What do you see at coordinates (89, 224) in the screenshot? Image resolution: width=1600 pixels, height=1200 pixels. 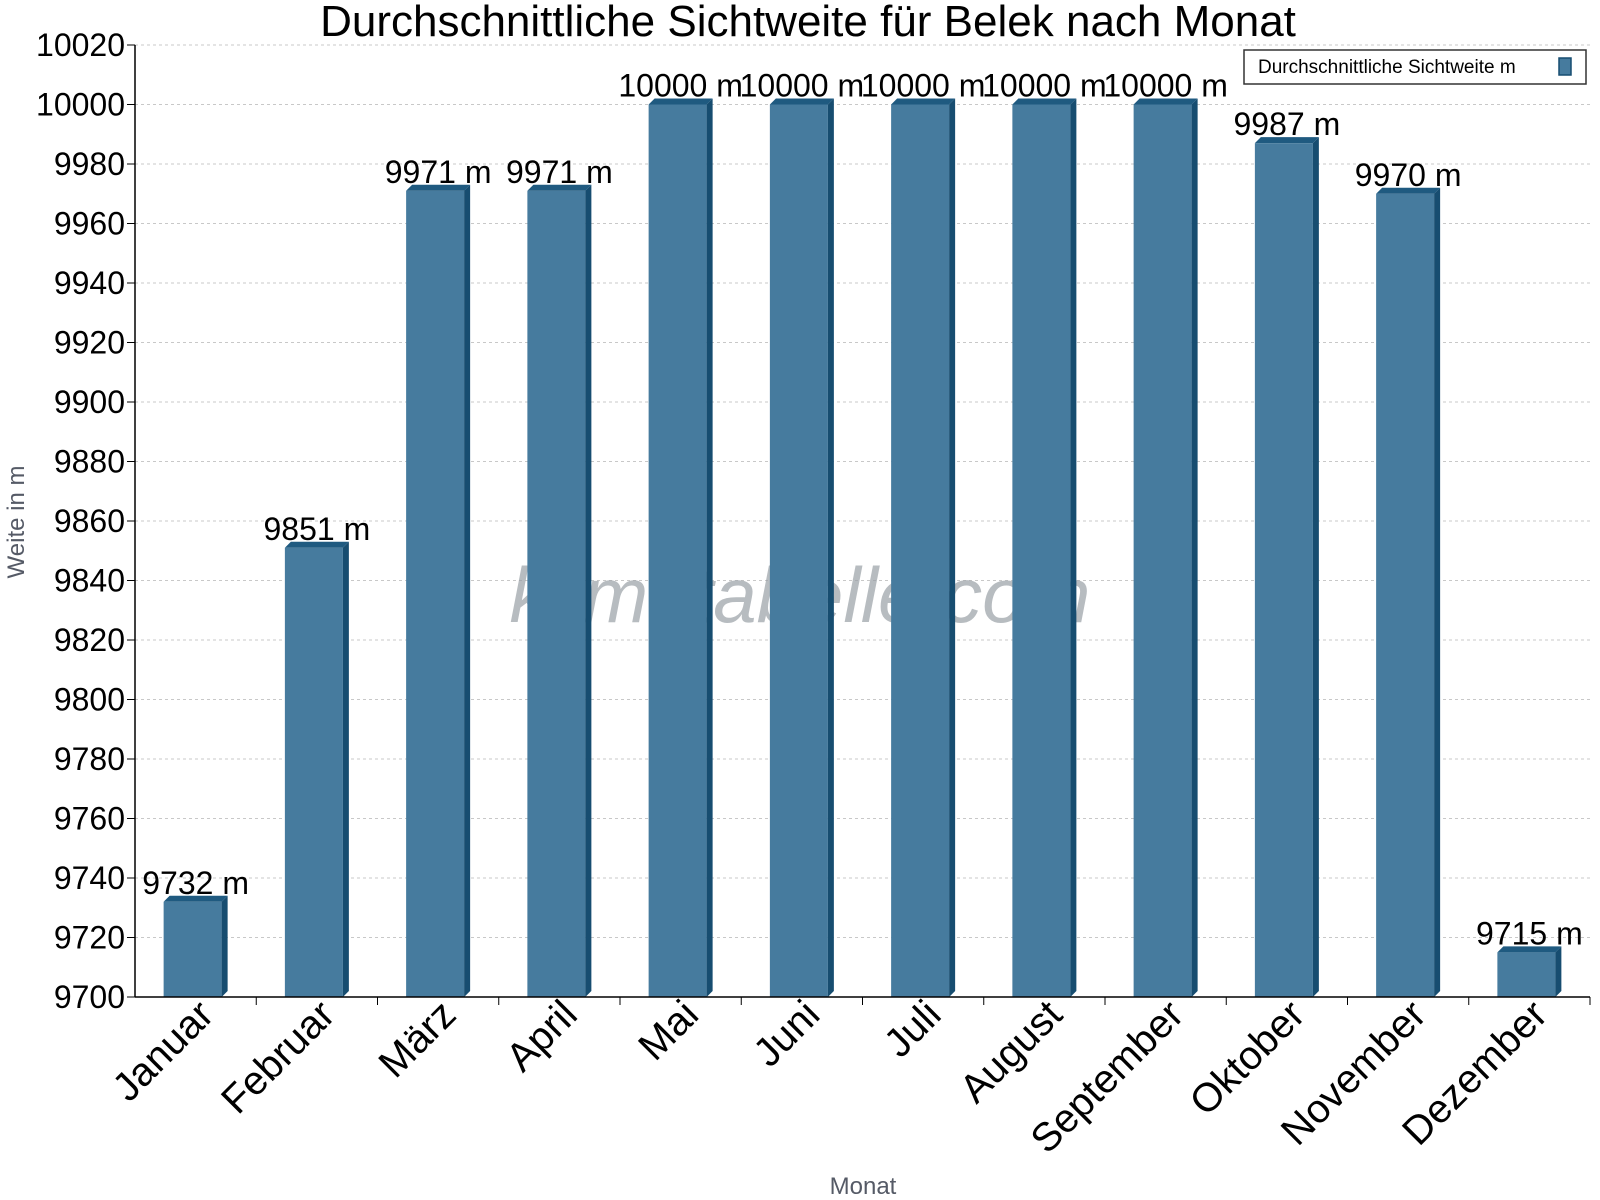 I see `y-tick-label: 9960` at bounding box center [89, 224].